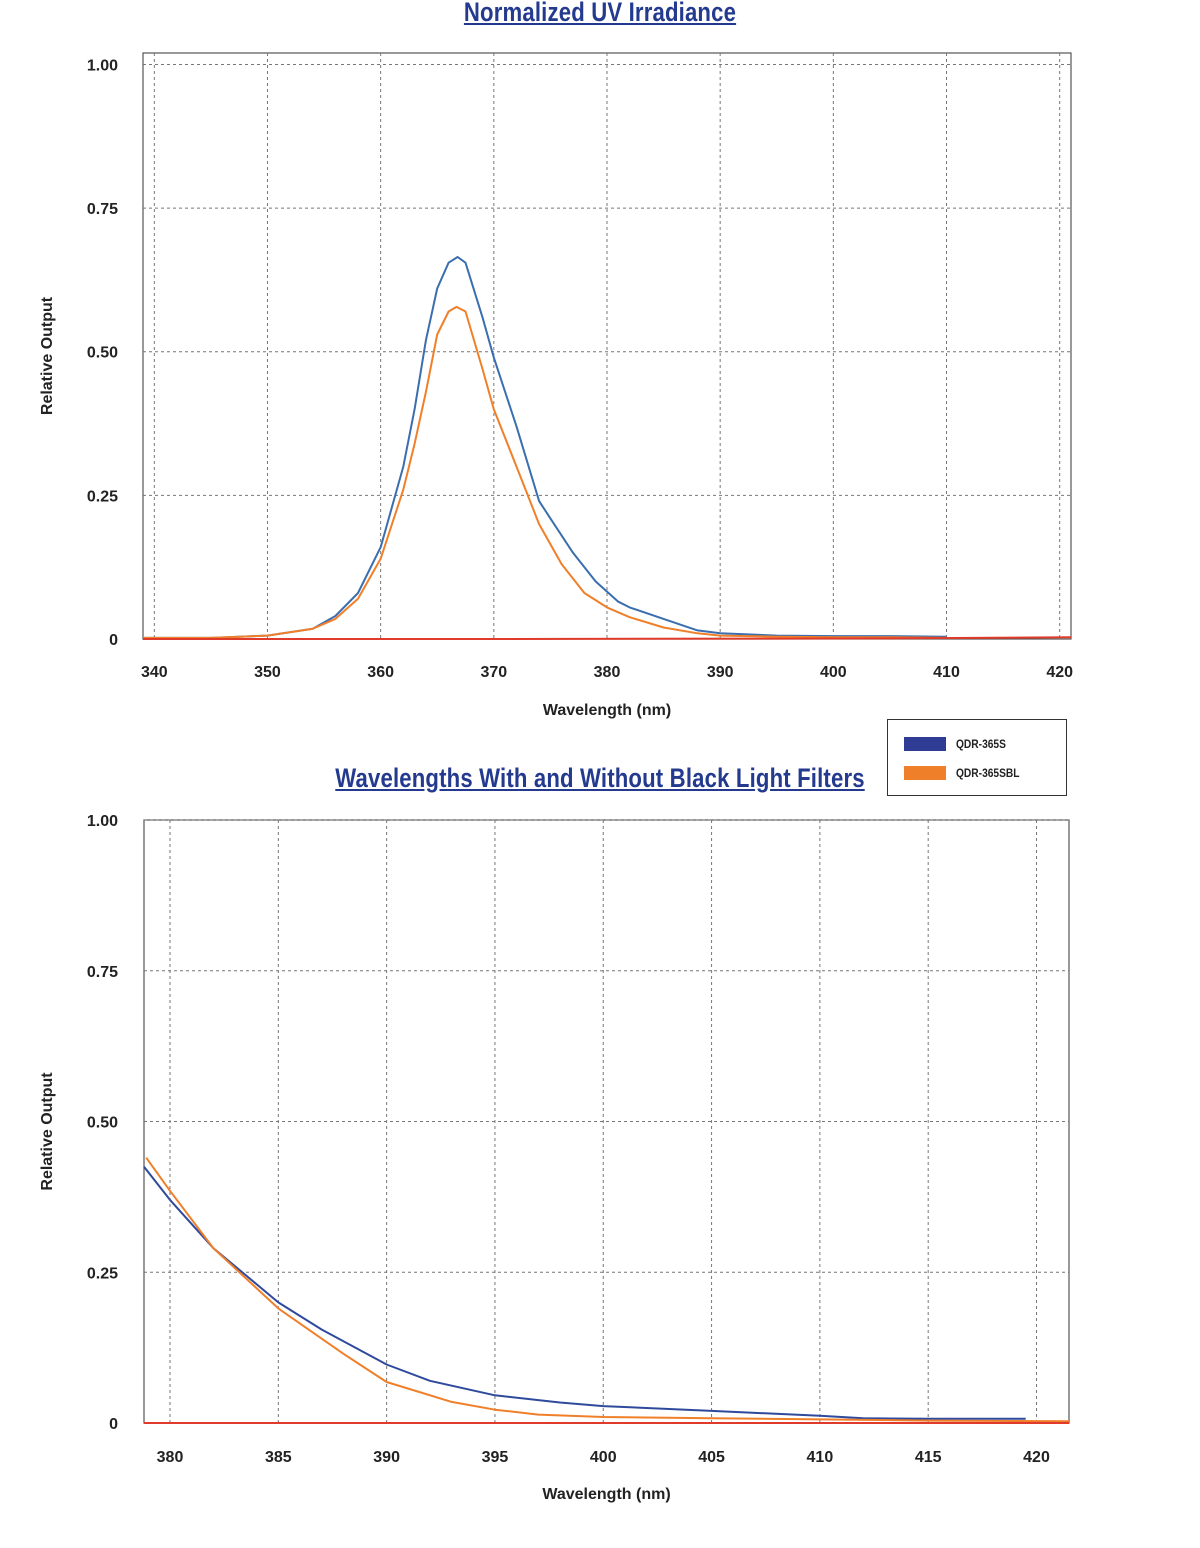 Image resolution: width=1200 pixels, height=1548 pixels. What do you see at coordinates (493, 672) in the screenshot?
I see `x-tick-label: 370` at bounding box center [493, 672].